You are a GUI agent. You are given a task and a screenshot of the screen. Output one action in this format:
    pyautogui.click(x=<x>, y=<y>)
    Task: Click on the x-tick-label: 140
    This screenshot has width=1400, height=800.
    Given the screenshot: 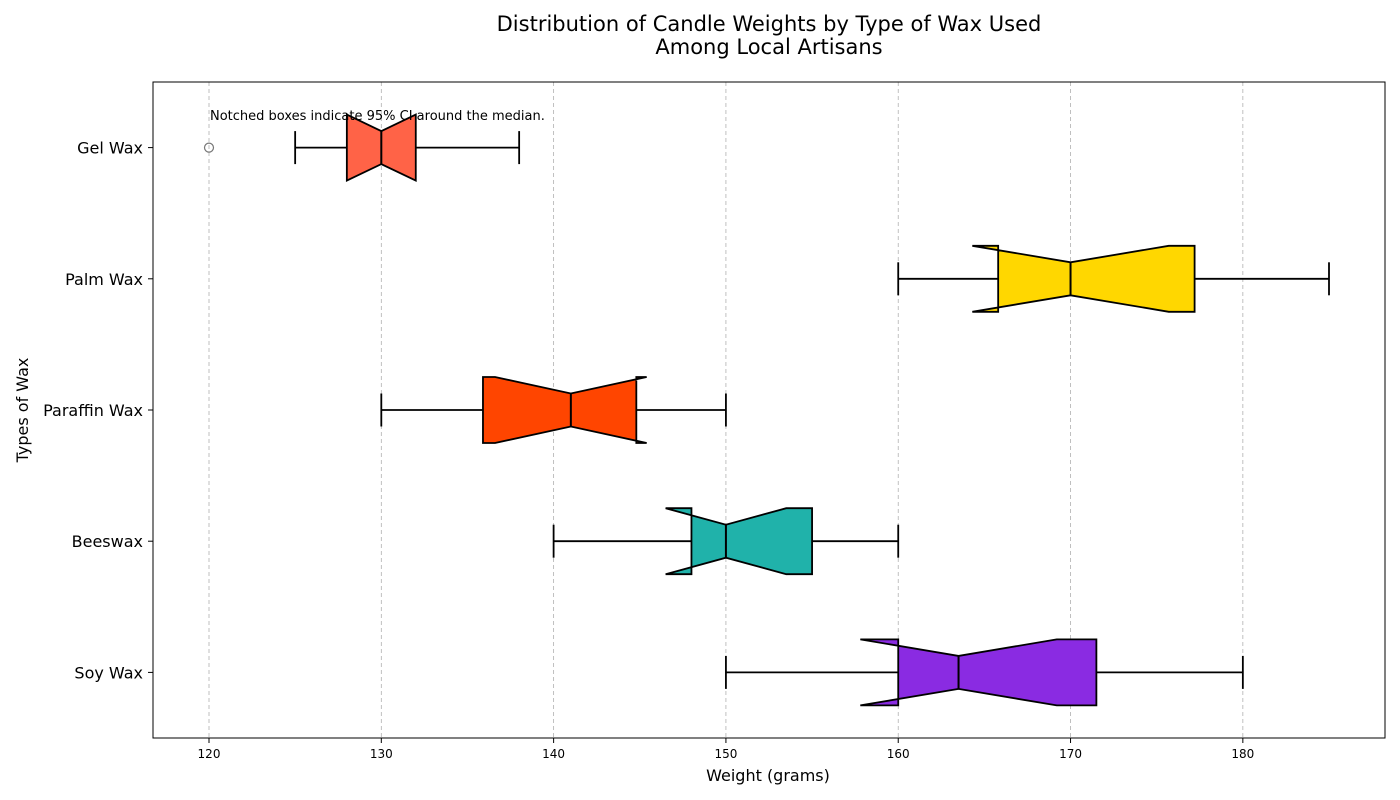 What is the action you would take?
    pyautogui.click(x=553, y=754)
    